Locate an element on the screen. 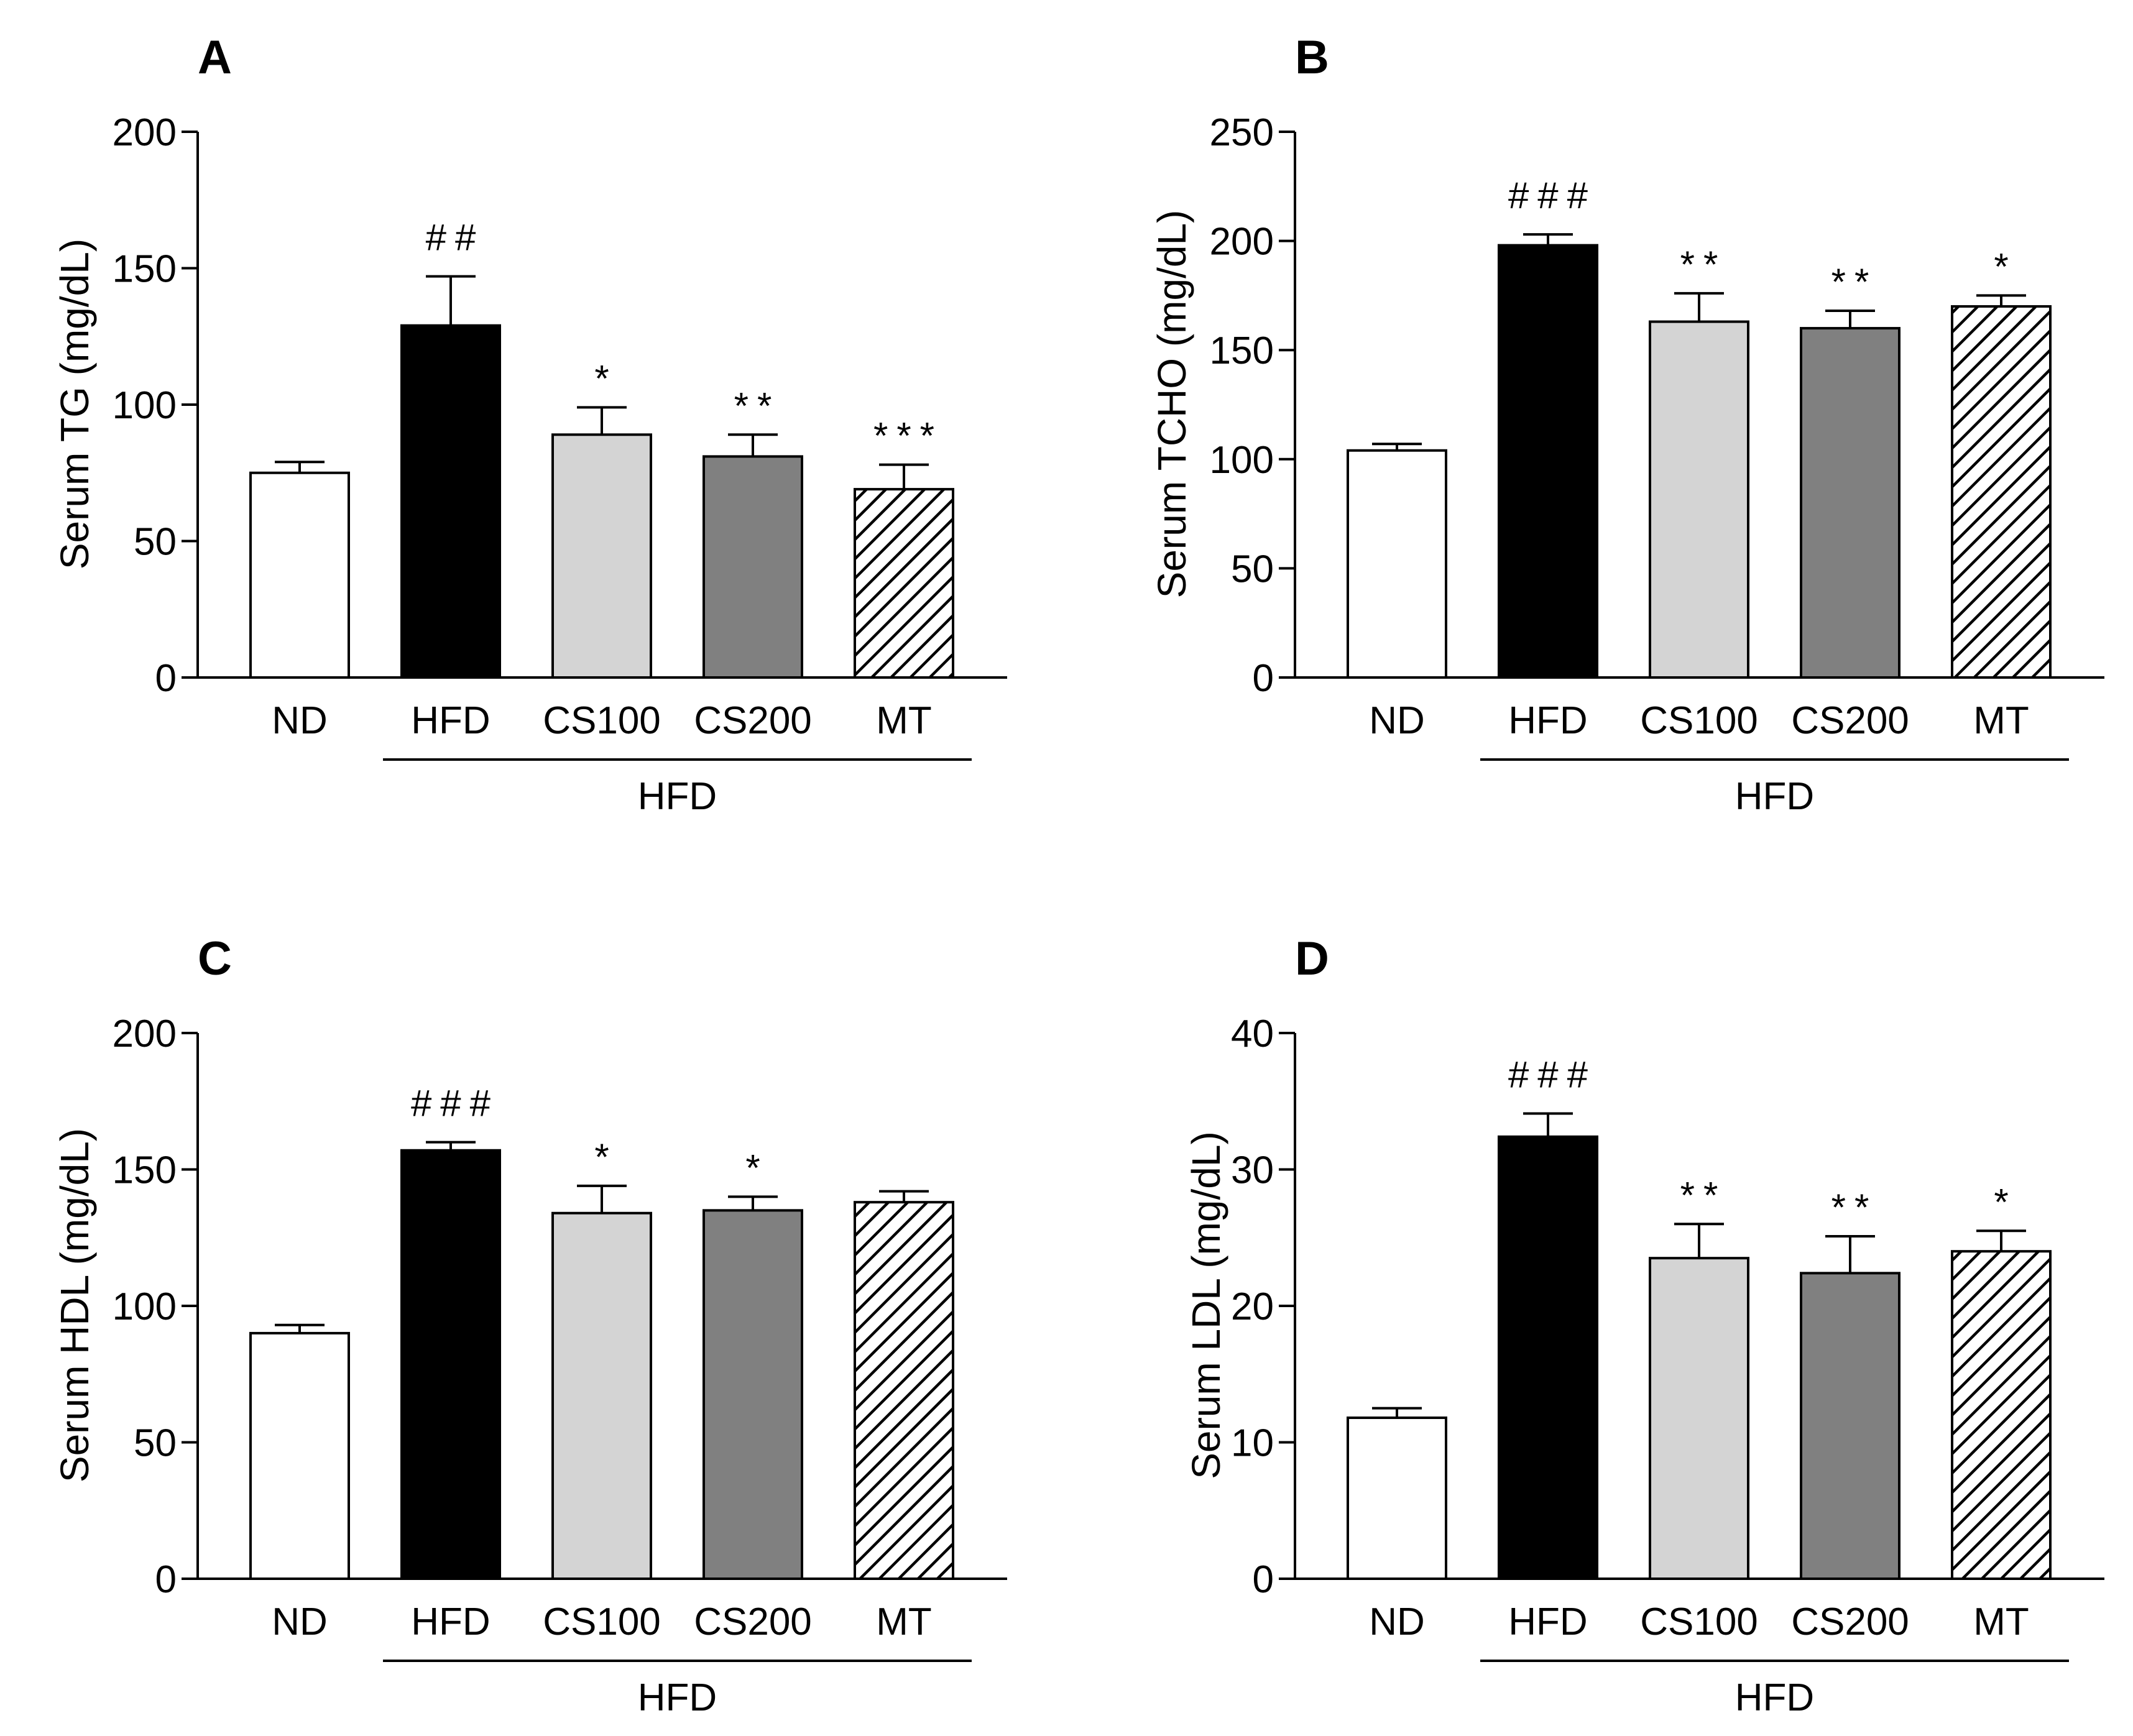  panel-letter-d: D is located at coordinates (1312, 958).